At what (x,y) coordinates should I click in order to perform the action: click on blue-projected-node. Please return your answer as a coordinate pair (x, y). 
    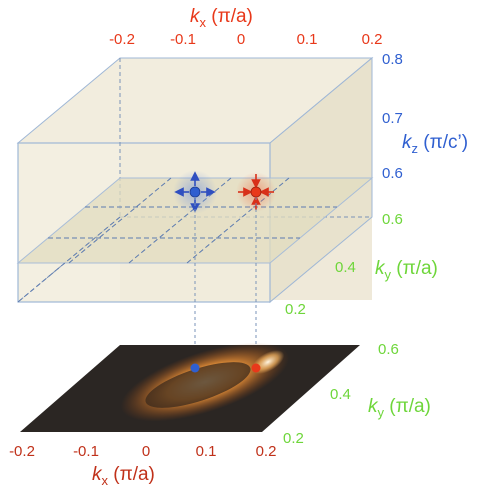
    Looking at the image, I should click on (195, 368).